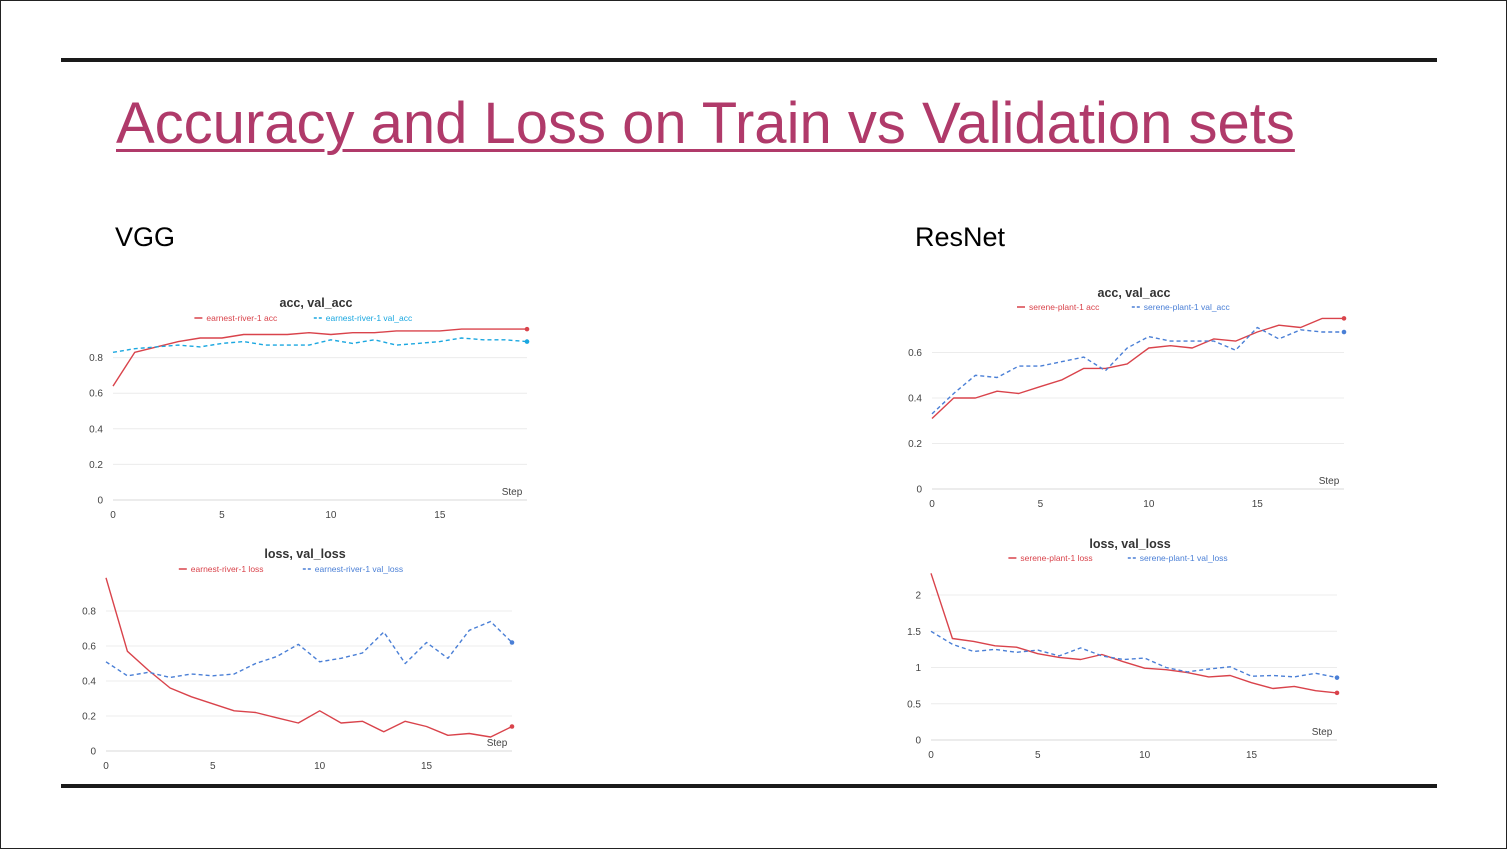 This screenshot has width=1507, height=849. What do you see at coordinates (316, 303) in the screenshot?
I see `chart-title: acc, val_acc` at bounding box center [316, 303].